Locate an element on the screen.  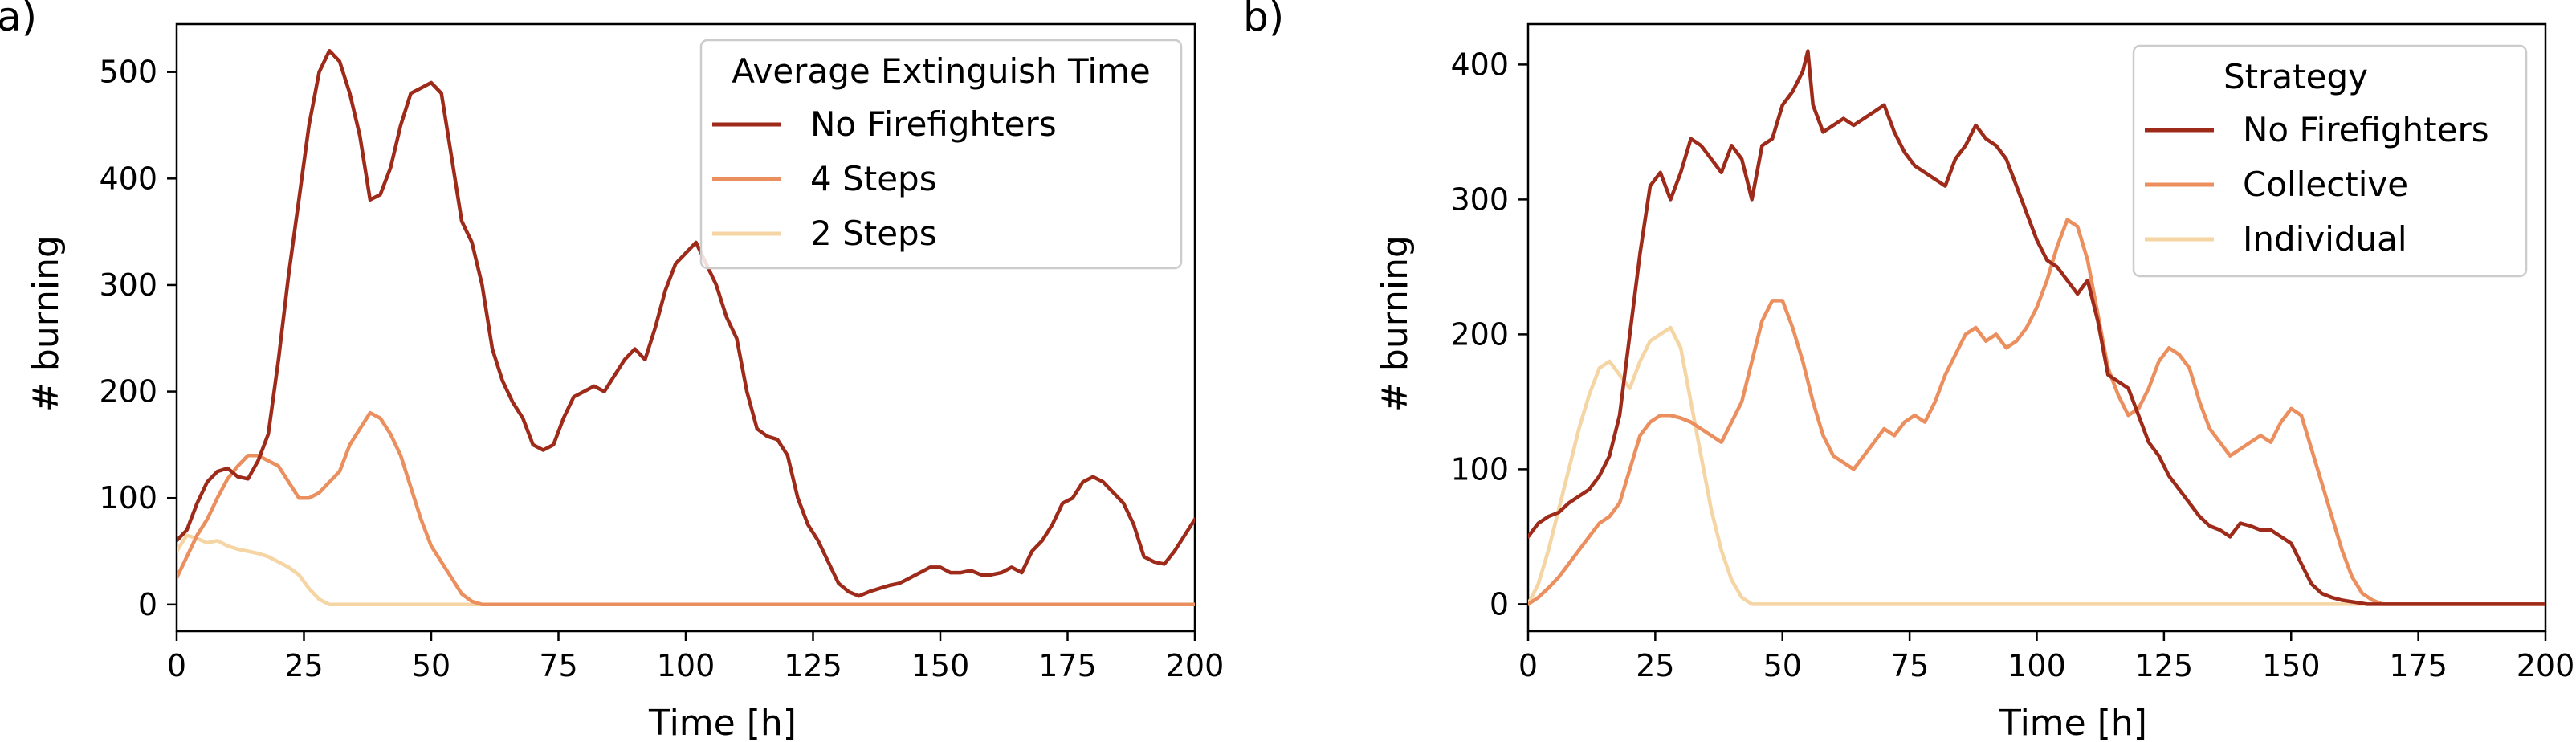
legend-label-no-firefighters-b: No Firefighters is located at coordinates (2366, 129).